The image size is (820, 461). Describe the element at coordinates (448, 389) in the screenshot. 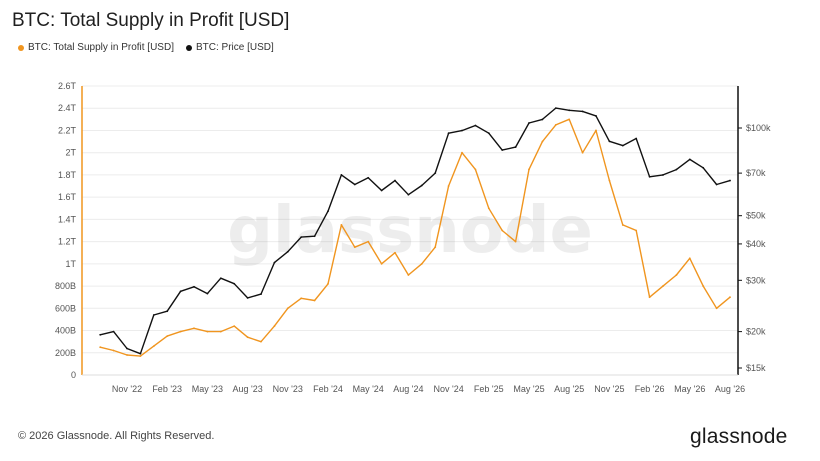

I see `x-tick-label: Nov '24` at that location.